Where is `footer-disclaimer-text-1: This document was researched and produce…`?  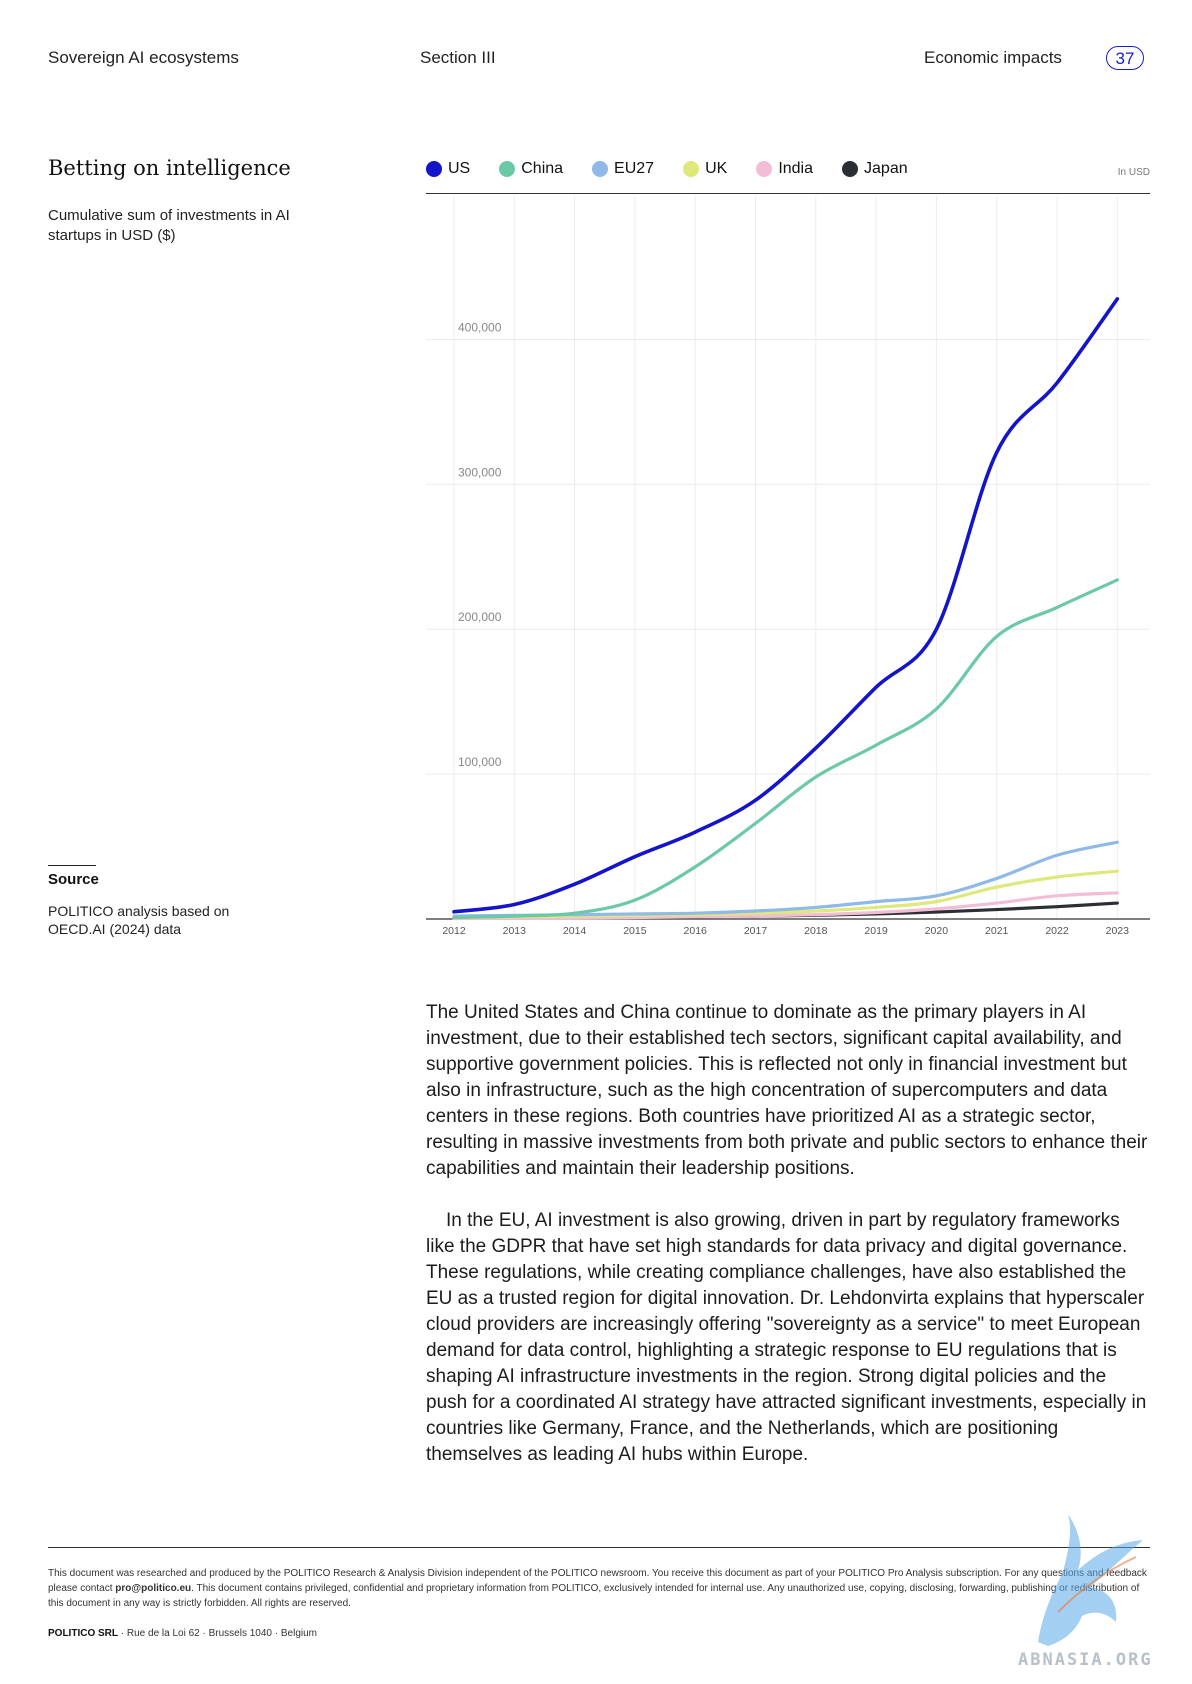 footer-disclaimer-text-1: This document was researched and produce… is located at coordinates (597, 1581).